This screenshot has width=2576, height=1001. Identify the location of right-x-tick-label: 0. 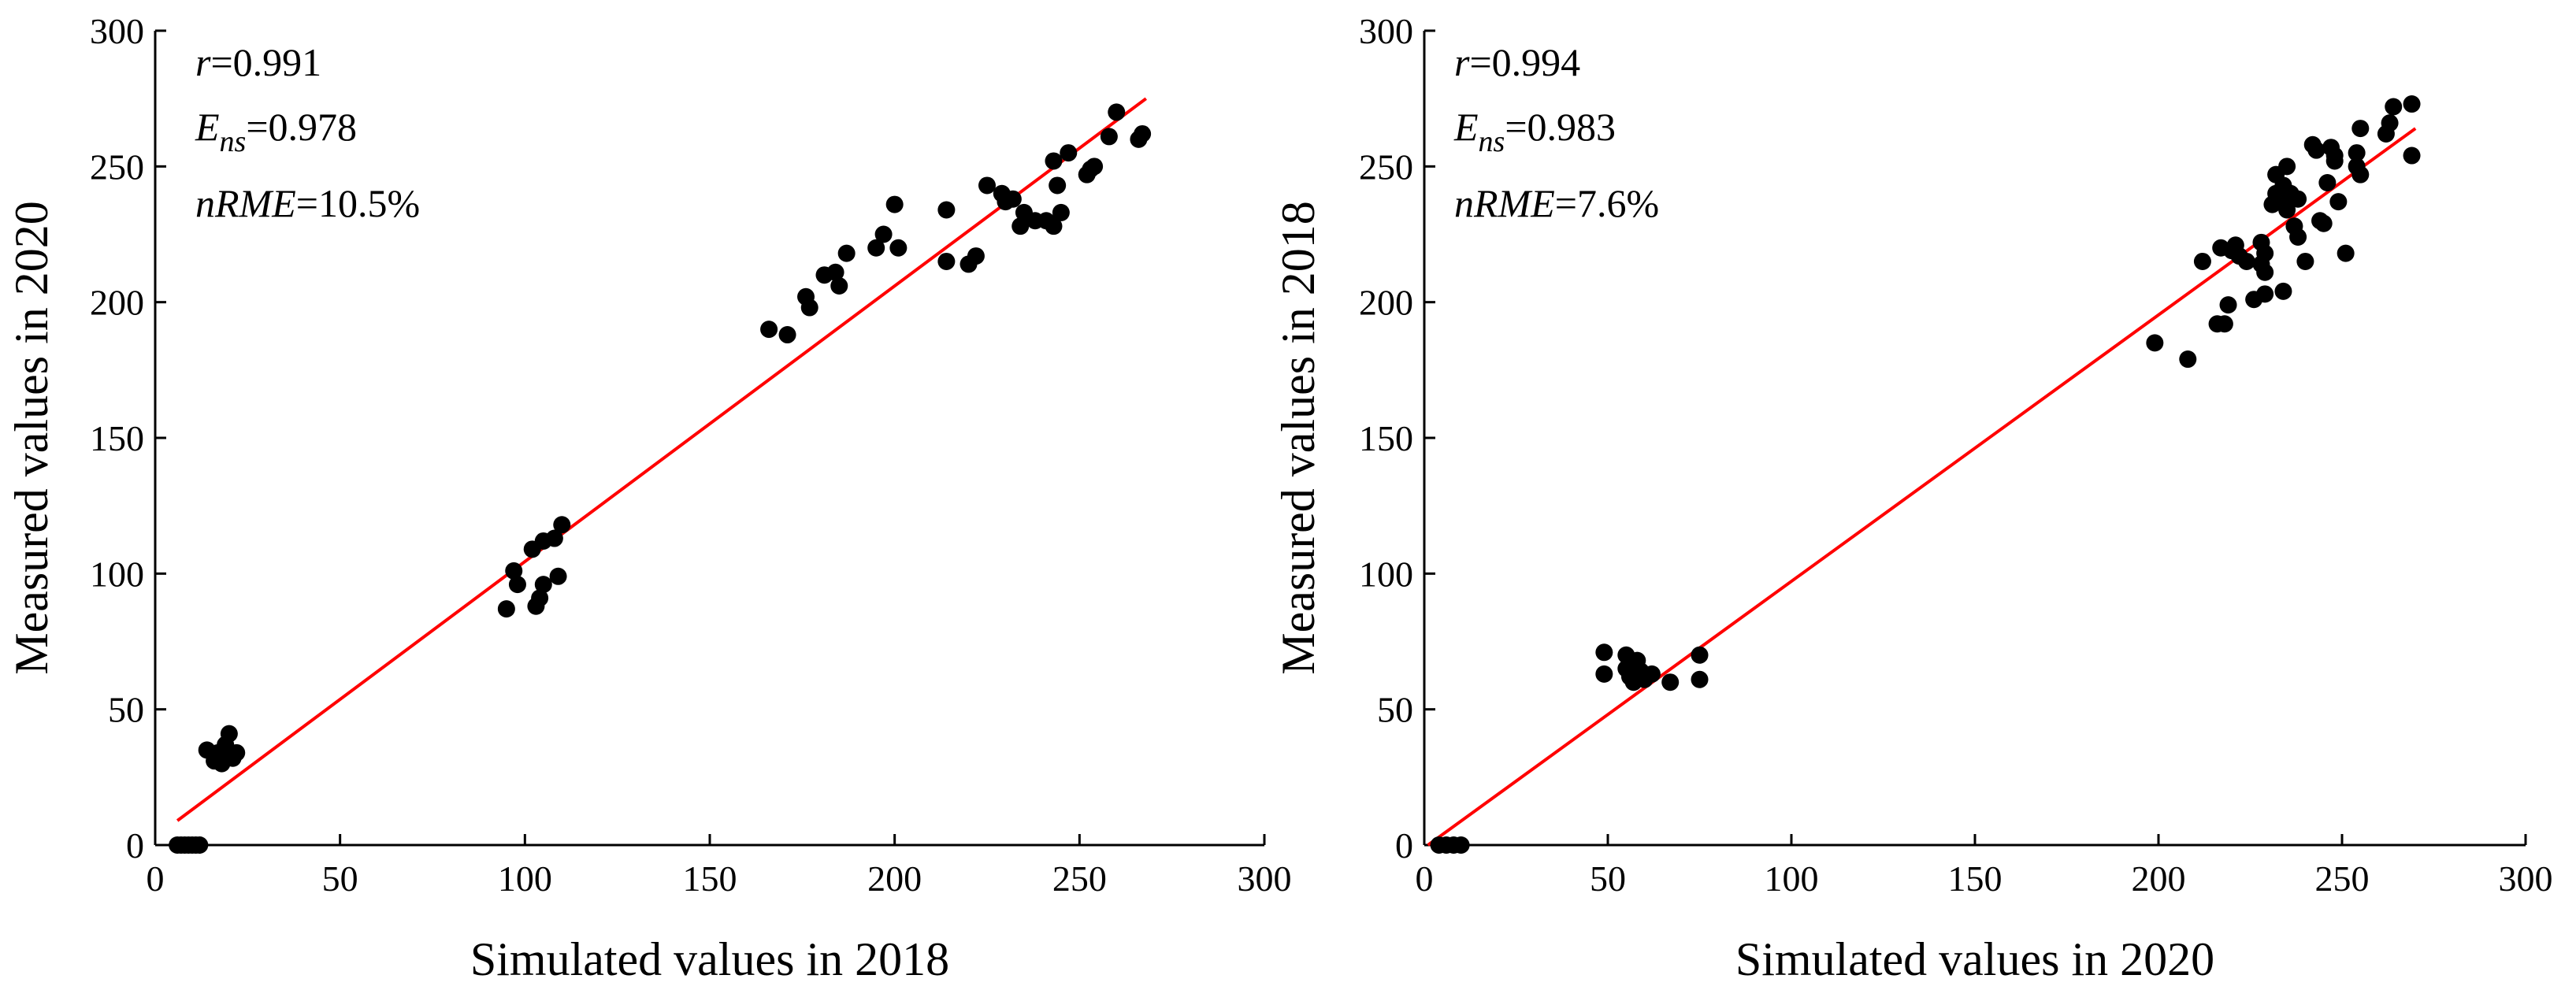
(1425, 879).